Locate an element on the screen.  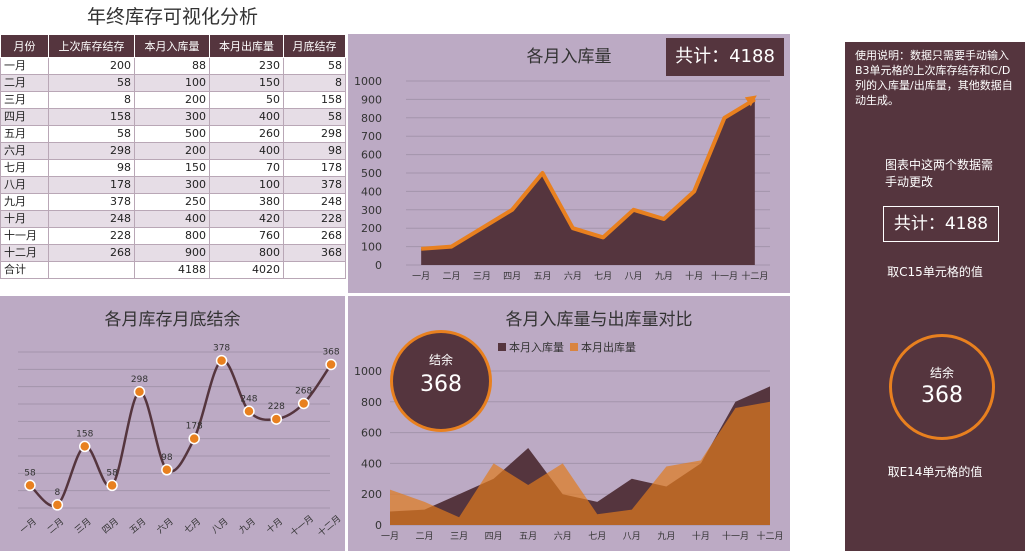
table-cell: 88 is located at coordinates (172, 66).